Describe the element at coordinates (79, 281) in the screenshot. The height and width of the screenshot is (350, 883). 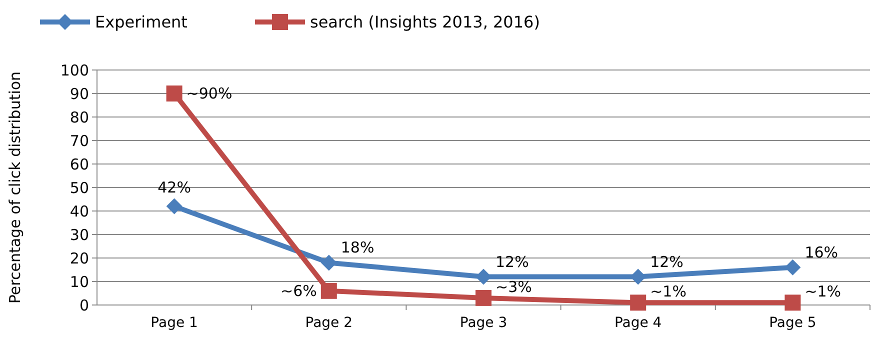
I see `y-tick-label: 10` at that location.